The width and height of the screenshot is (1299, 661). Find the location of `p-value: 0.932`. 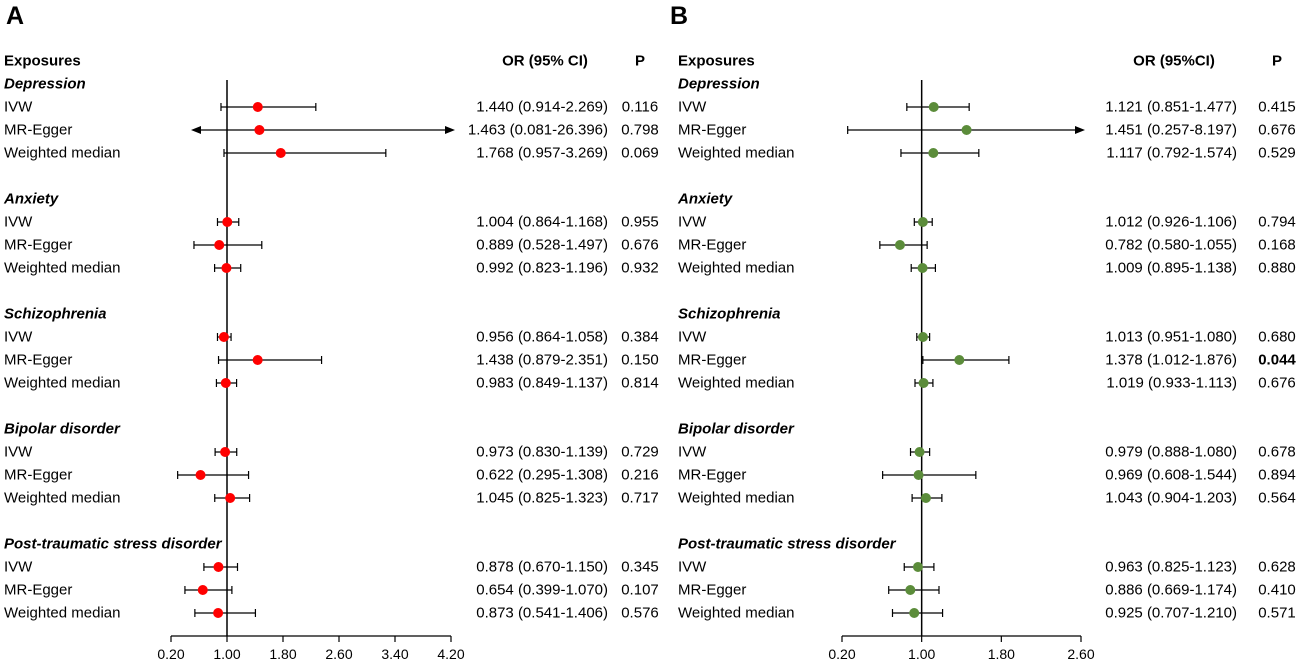

p-value: 0.932 is located at coordinates (640, 268).